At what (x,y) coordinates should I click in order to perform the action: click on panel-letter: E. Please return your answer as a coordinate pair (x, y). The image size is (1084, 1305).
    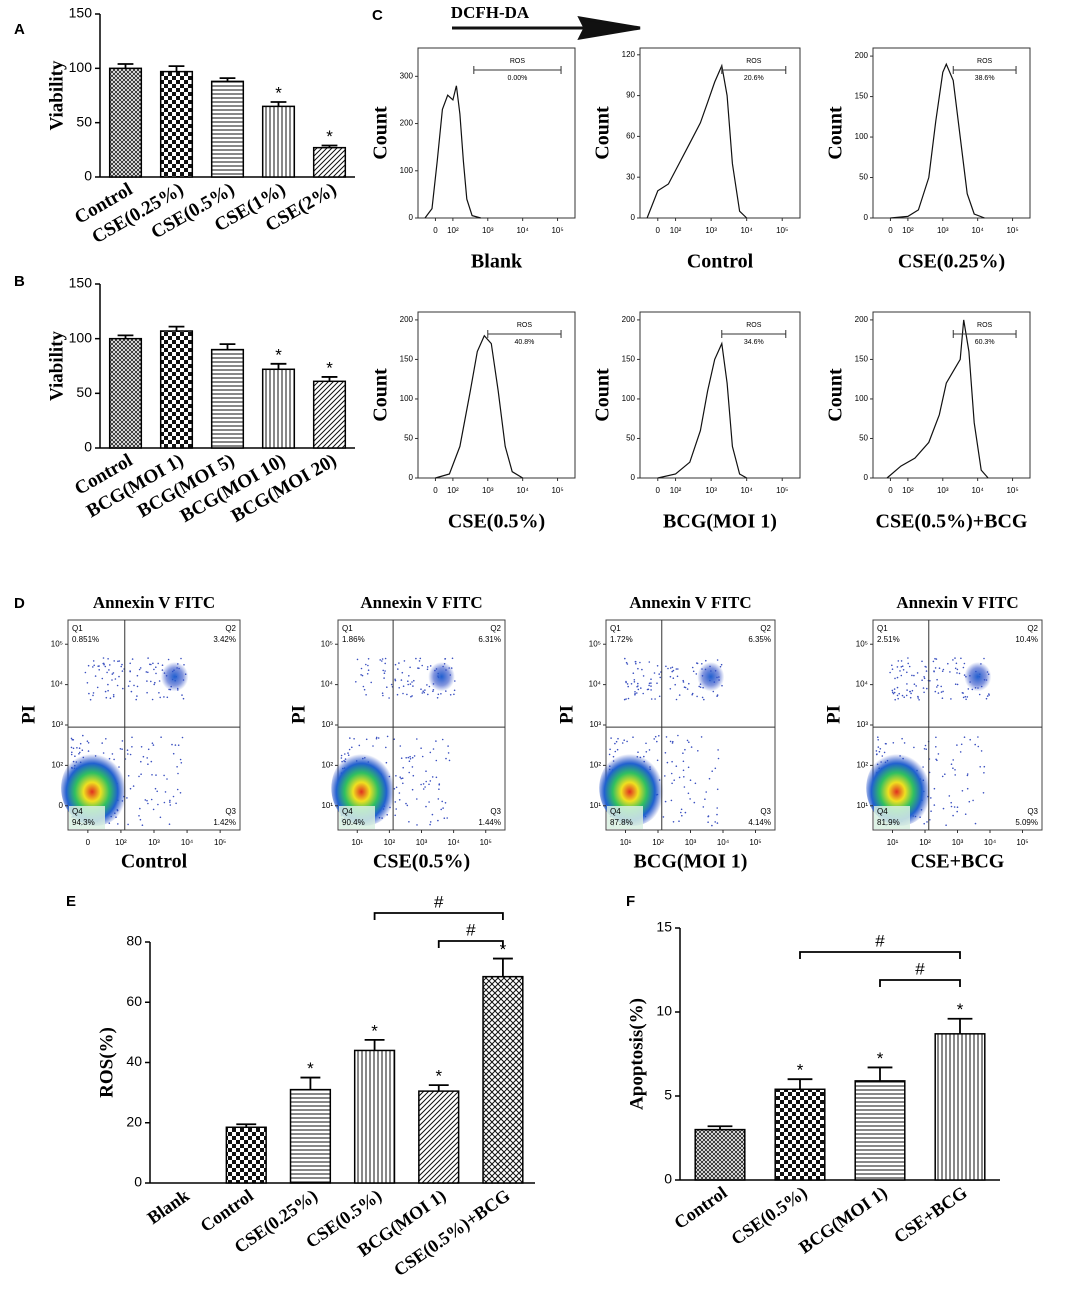
    Looking at the image, I should click on (71, 901).